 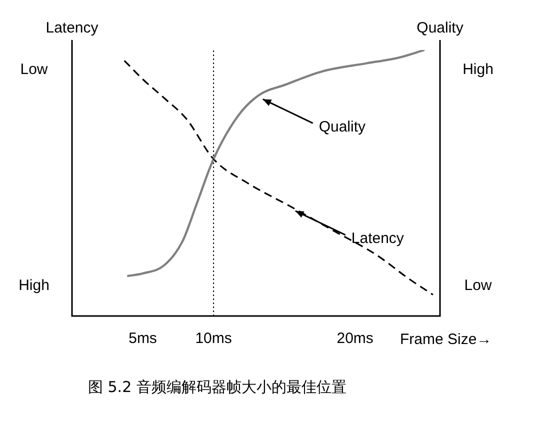 I want to click on text: Quality, so click(x=342, y=127).